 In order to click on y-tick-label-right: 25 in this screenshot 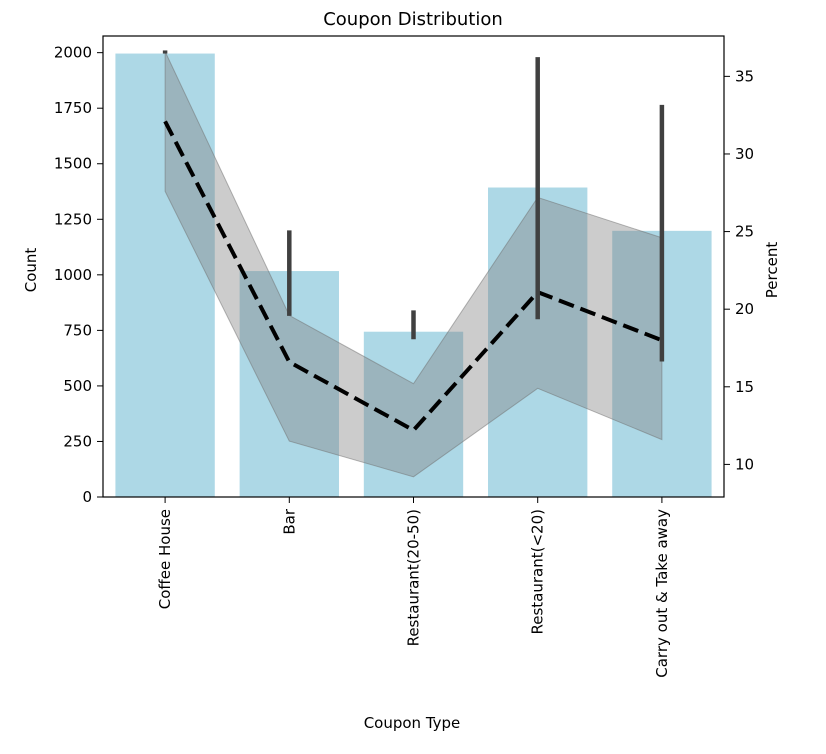, I will do `click(744, 232)`.